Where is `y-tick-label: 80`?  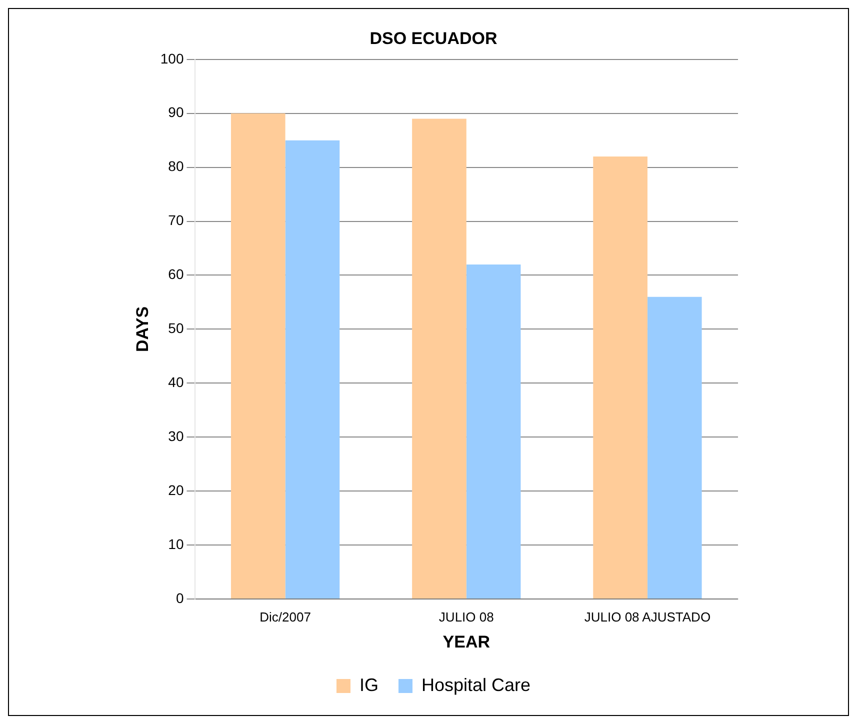
y-tick-label: 80 is located at coordinates (176, 166).